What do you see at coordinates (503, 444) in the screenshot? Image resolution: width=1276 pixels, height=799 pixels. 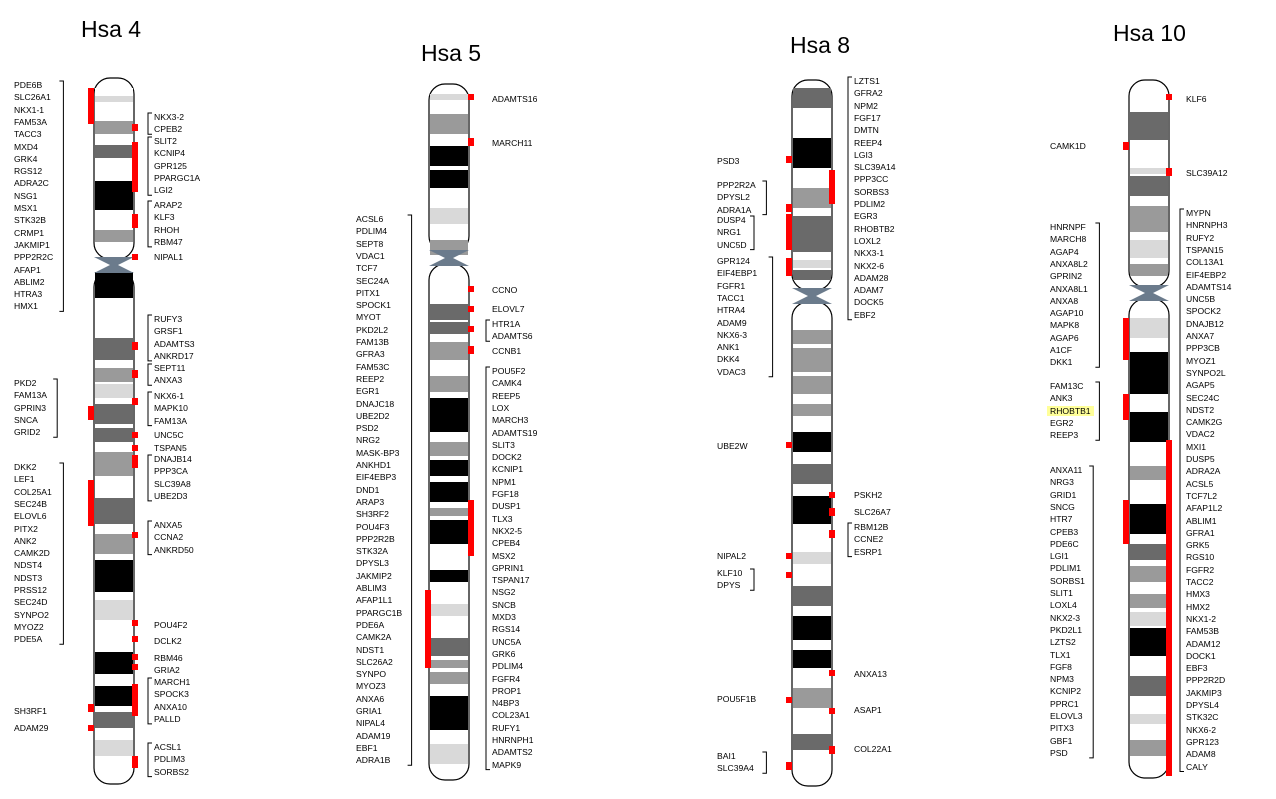 I see `gene-label-slit3: SLIT3` at bounding box center [503, 444].